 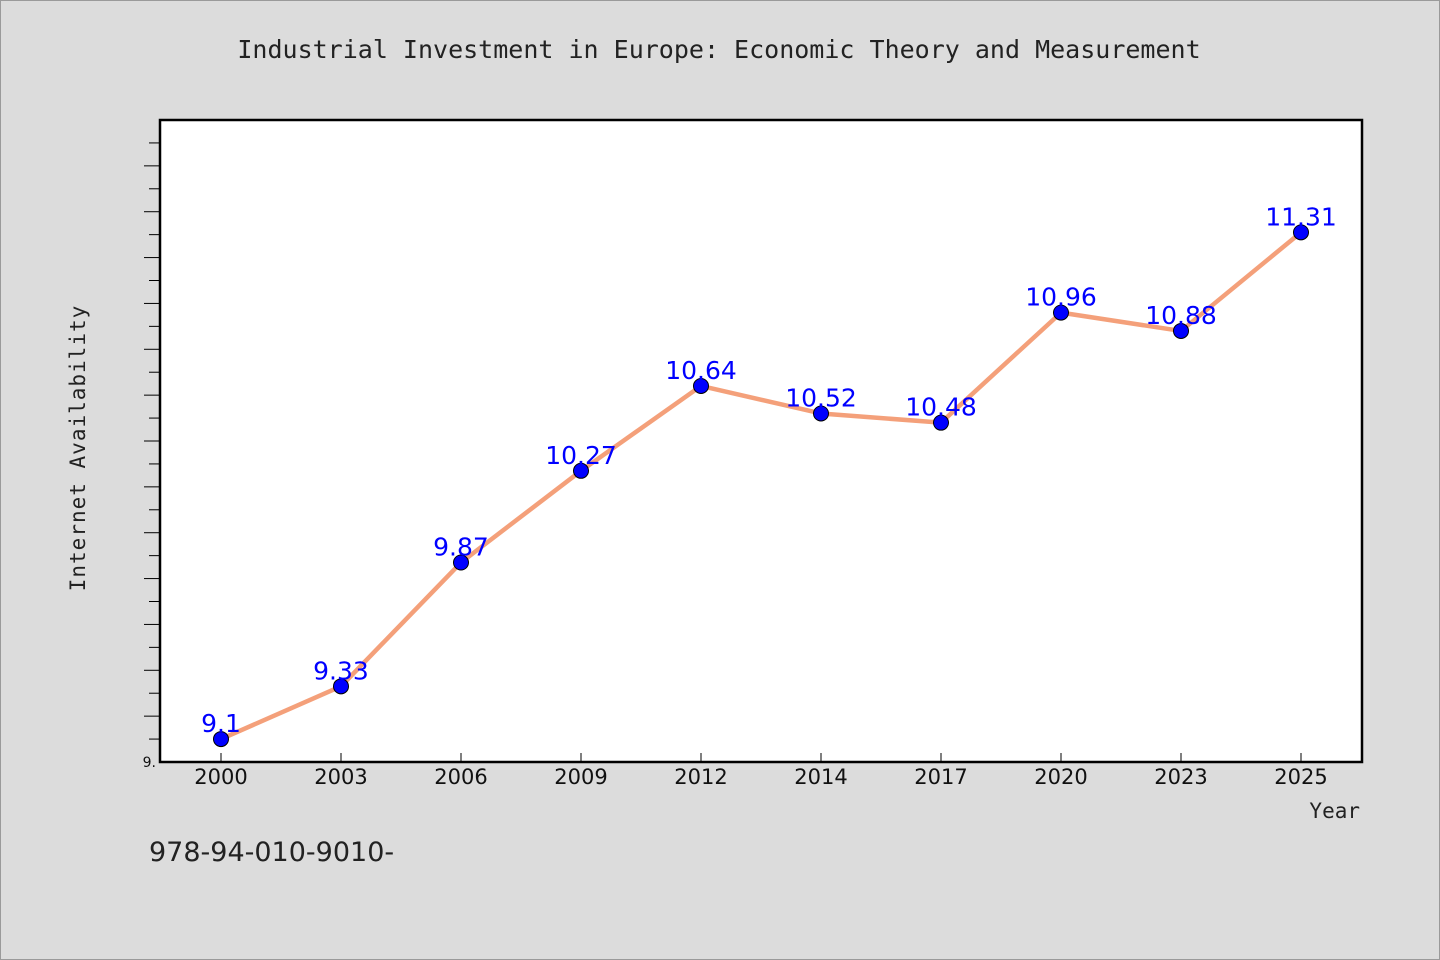 I want to click on x-axis-title: Year, so click(x=1334, y=811).